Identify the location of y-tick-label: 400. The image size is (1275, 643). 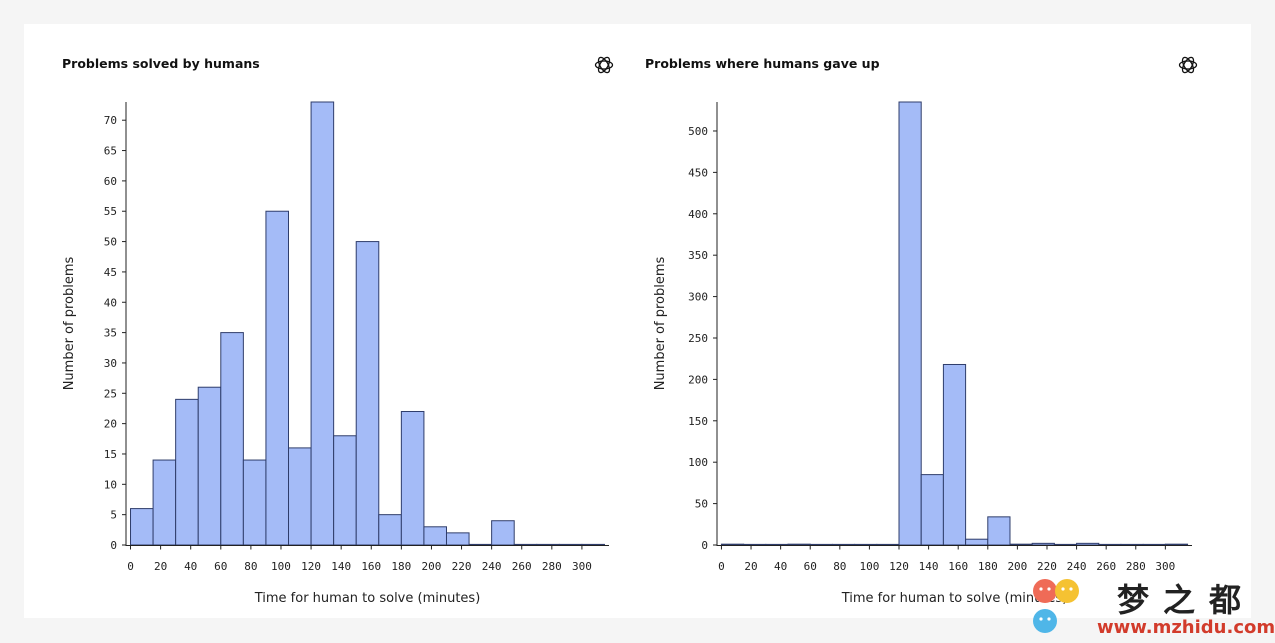
(698, 214).